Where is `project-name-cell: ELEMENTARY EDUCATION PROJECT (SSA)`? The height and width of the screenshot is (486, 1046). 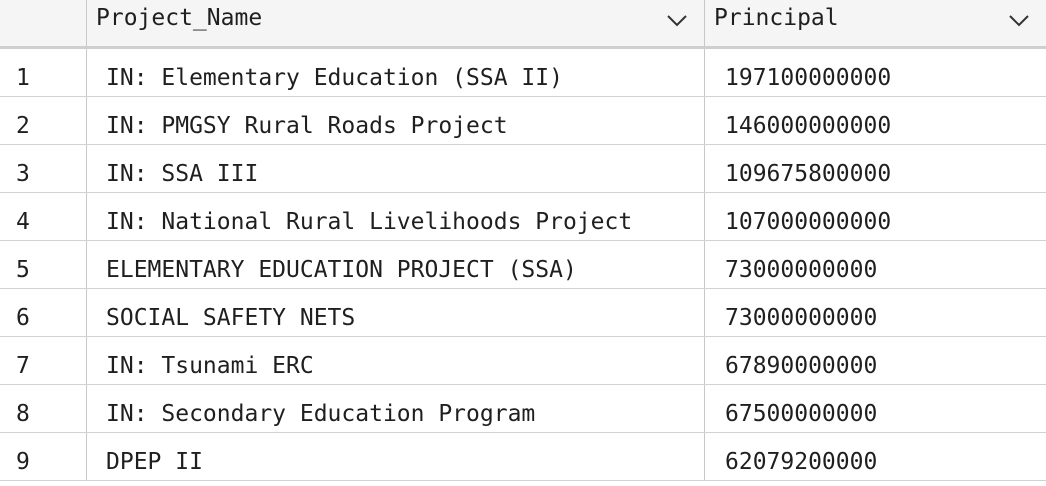
project-name-cell: ELEMENTARY EDUCATION PROJECT (SSA) is located at coordinates (396, 264).